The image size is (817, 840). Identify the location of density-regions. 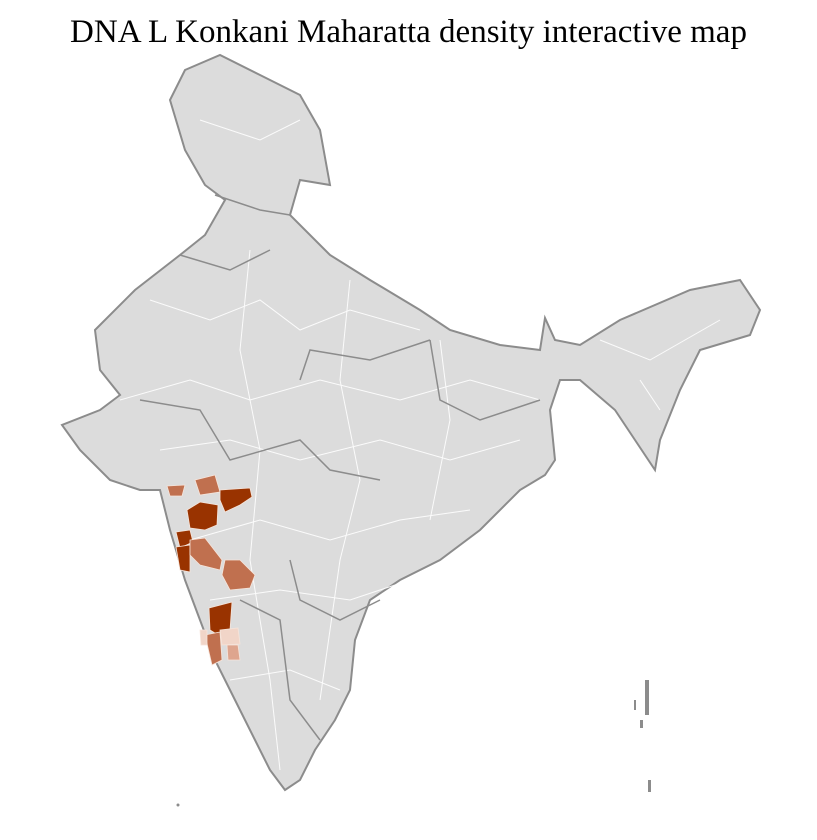
(211, 570).